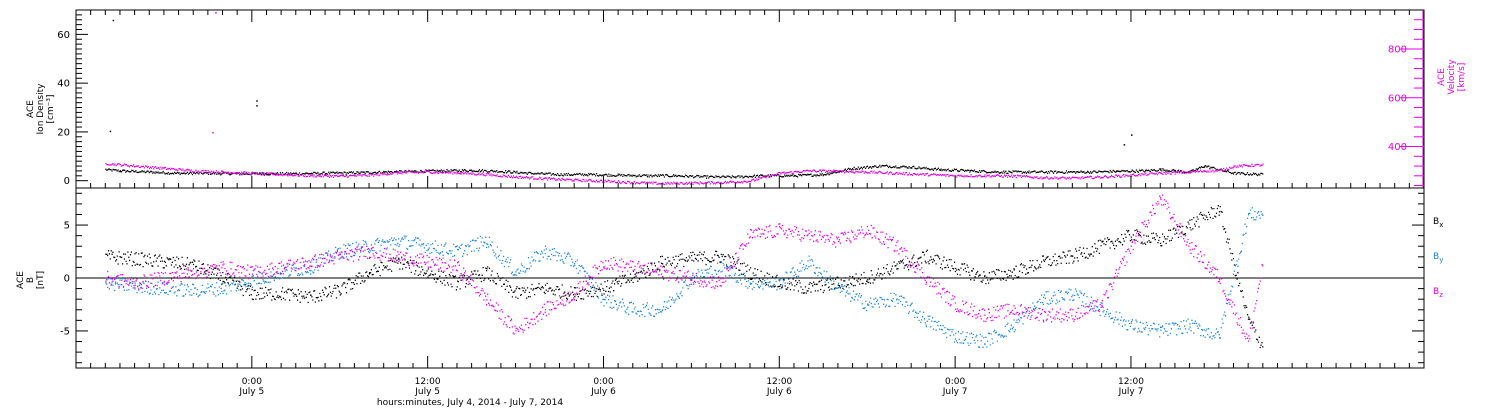 Image resolution: width=1500 pixels, height=410 pixels. I want to click on density-axis-title-line: Ion Density, so click(41, 109).